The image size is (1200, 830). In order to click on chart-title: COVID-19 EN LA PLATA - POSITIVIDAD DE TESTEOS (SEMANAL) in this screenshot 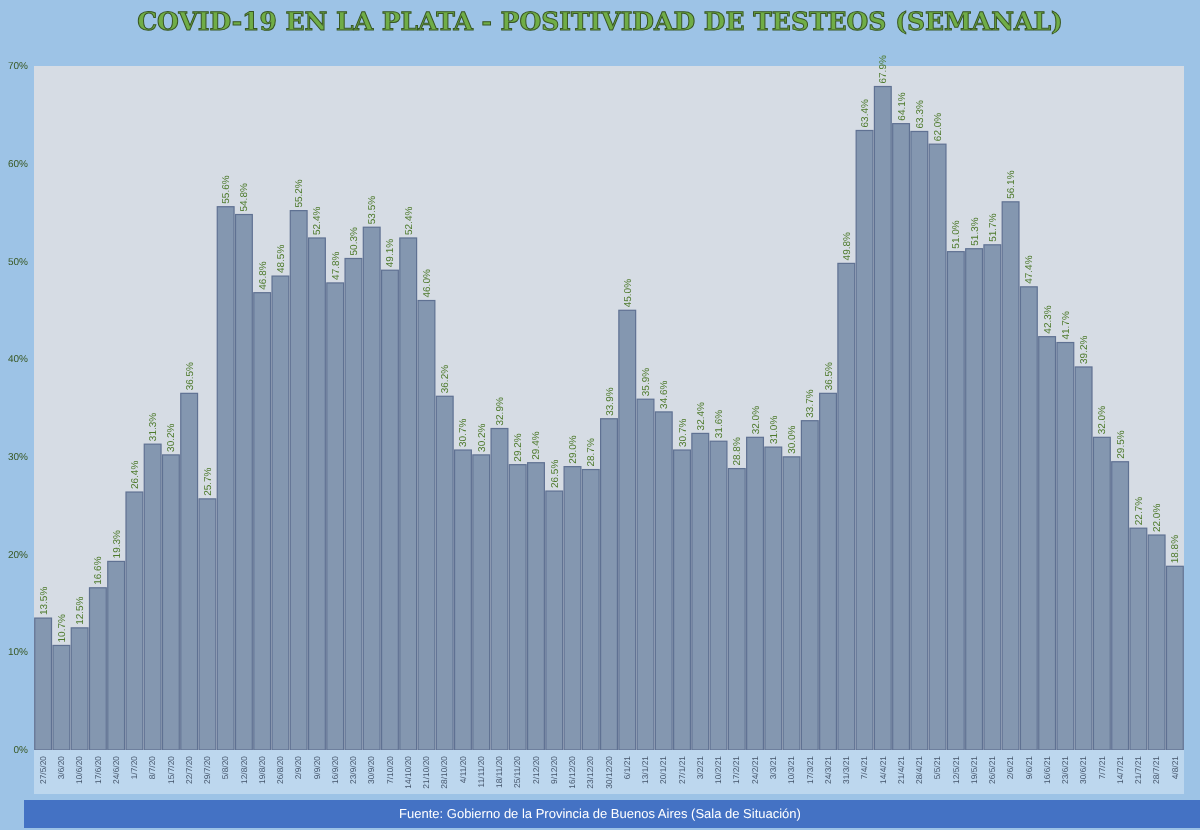, I will do `click(600, 21)`.